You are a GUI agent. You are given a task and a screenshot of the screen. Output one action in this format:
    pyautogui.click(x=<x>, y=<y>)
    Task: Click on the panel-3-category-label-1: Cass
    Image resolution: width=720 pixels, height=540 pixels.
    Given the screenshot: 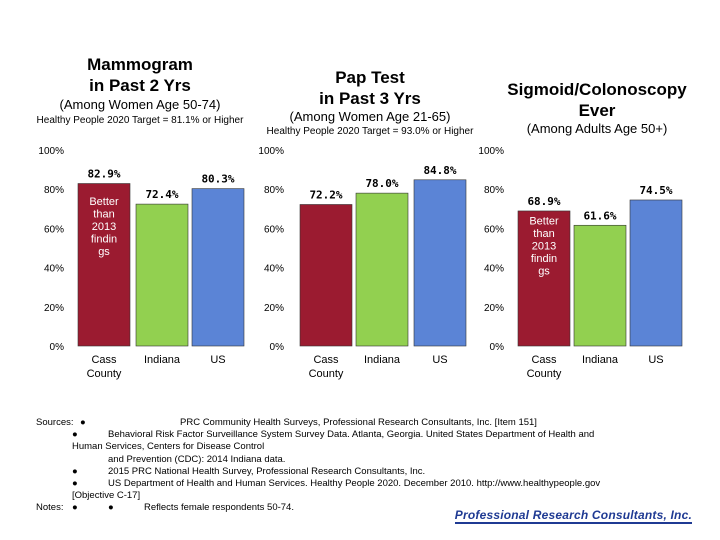 What is the action you would take?
    pyautogui.click(x=544, y=360)
    